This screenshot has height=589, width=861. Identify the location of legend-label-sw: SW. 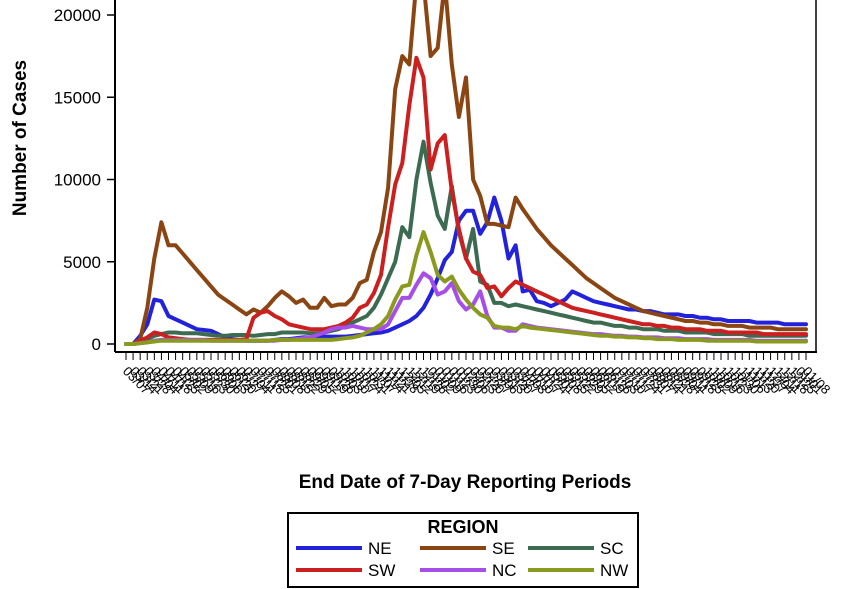
(381, 570).